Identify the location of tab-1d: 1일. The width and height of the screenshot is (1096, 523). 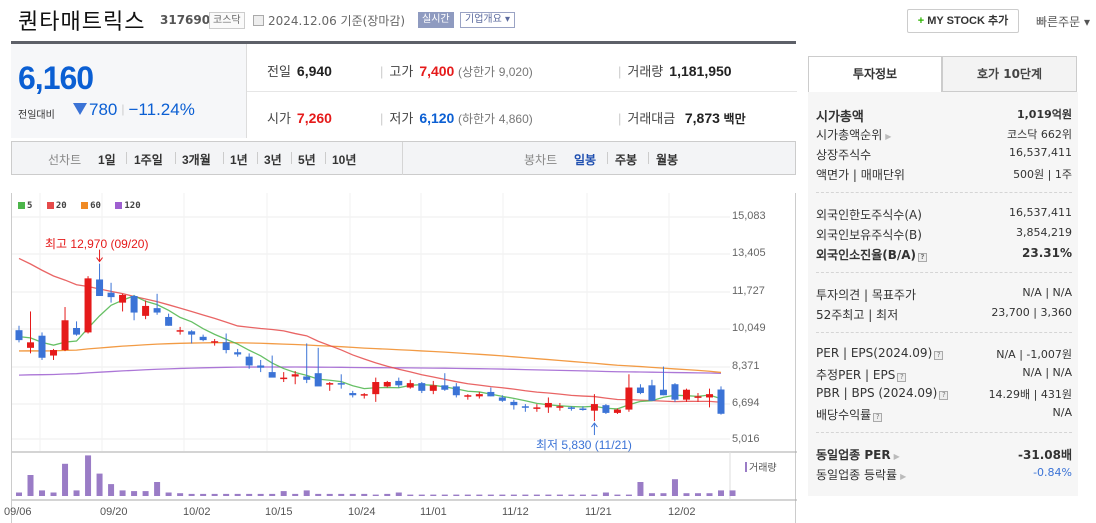
(107, 160).